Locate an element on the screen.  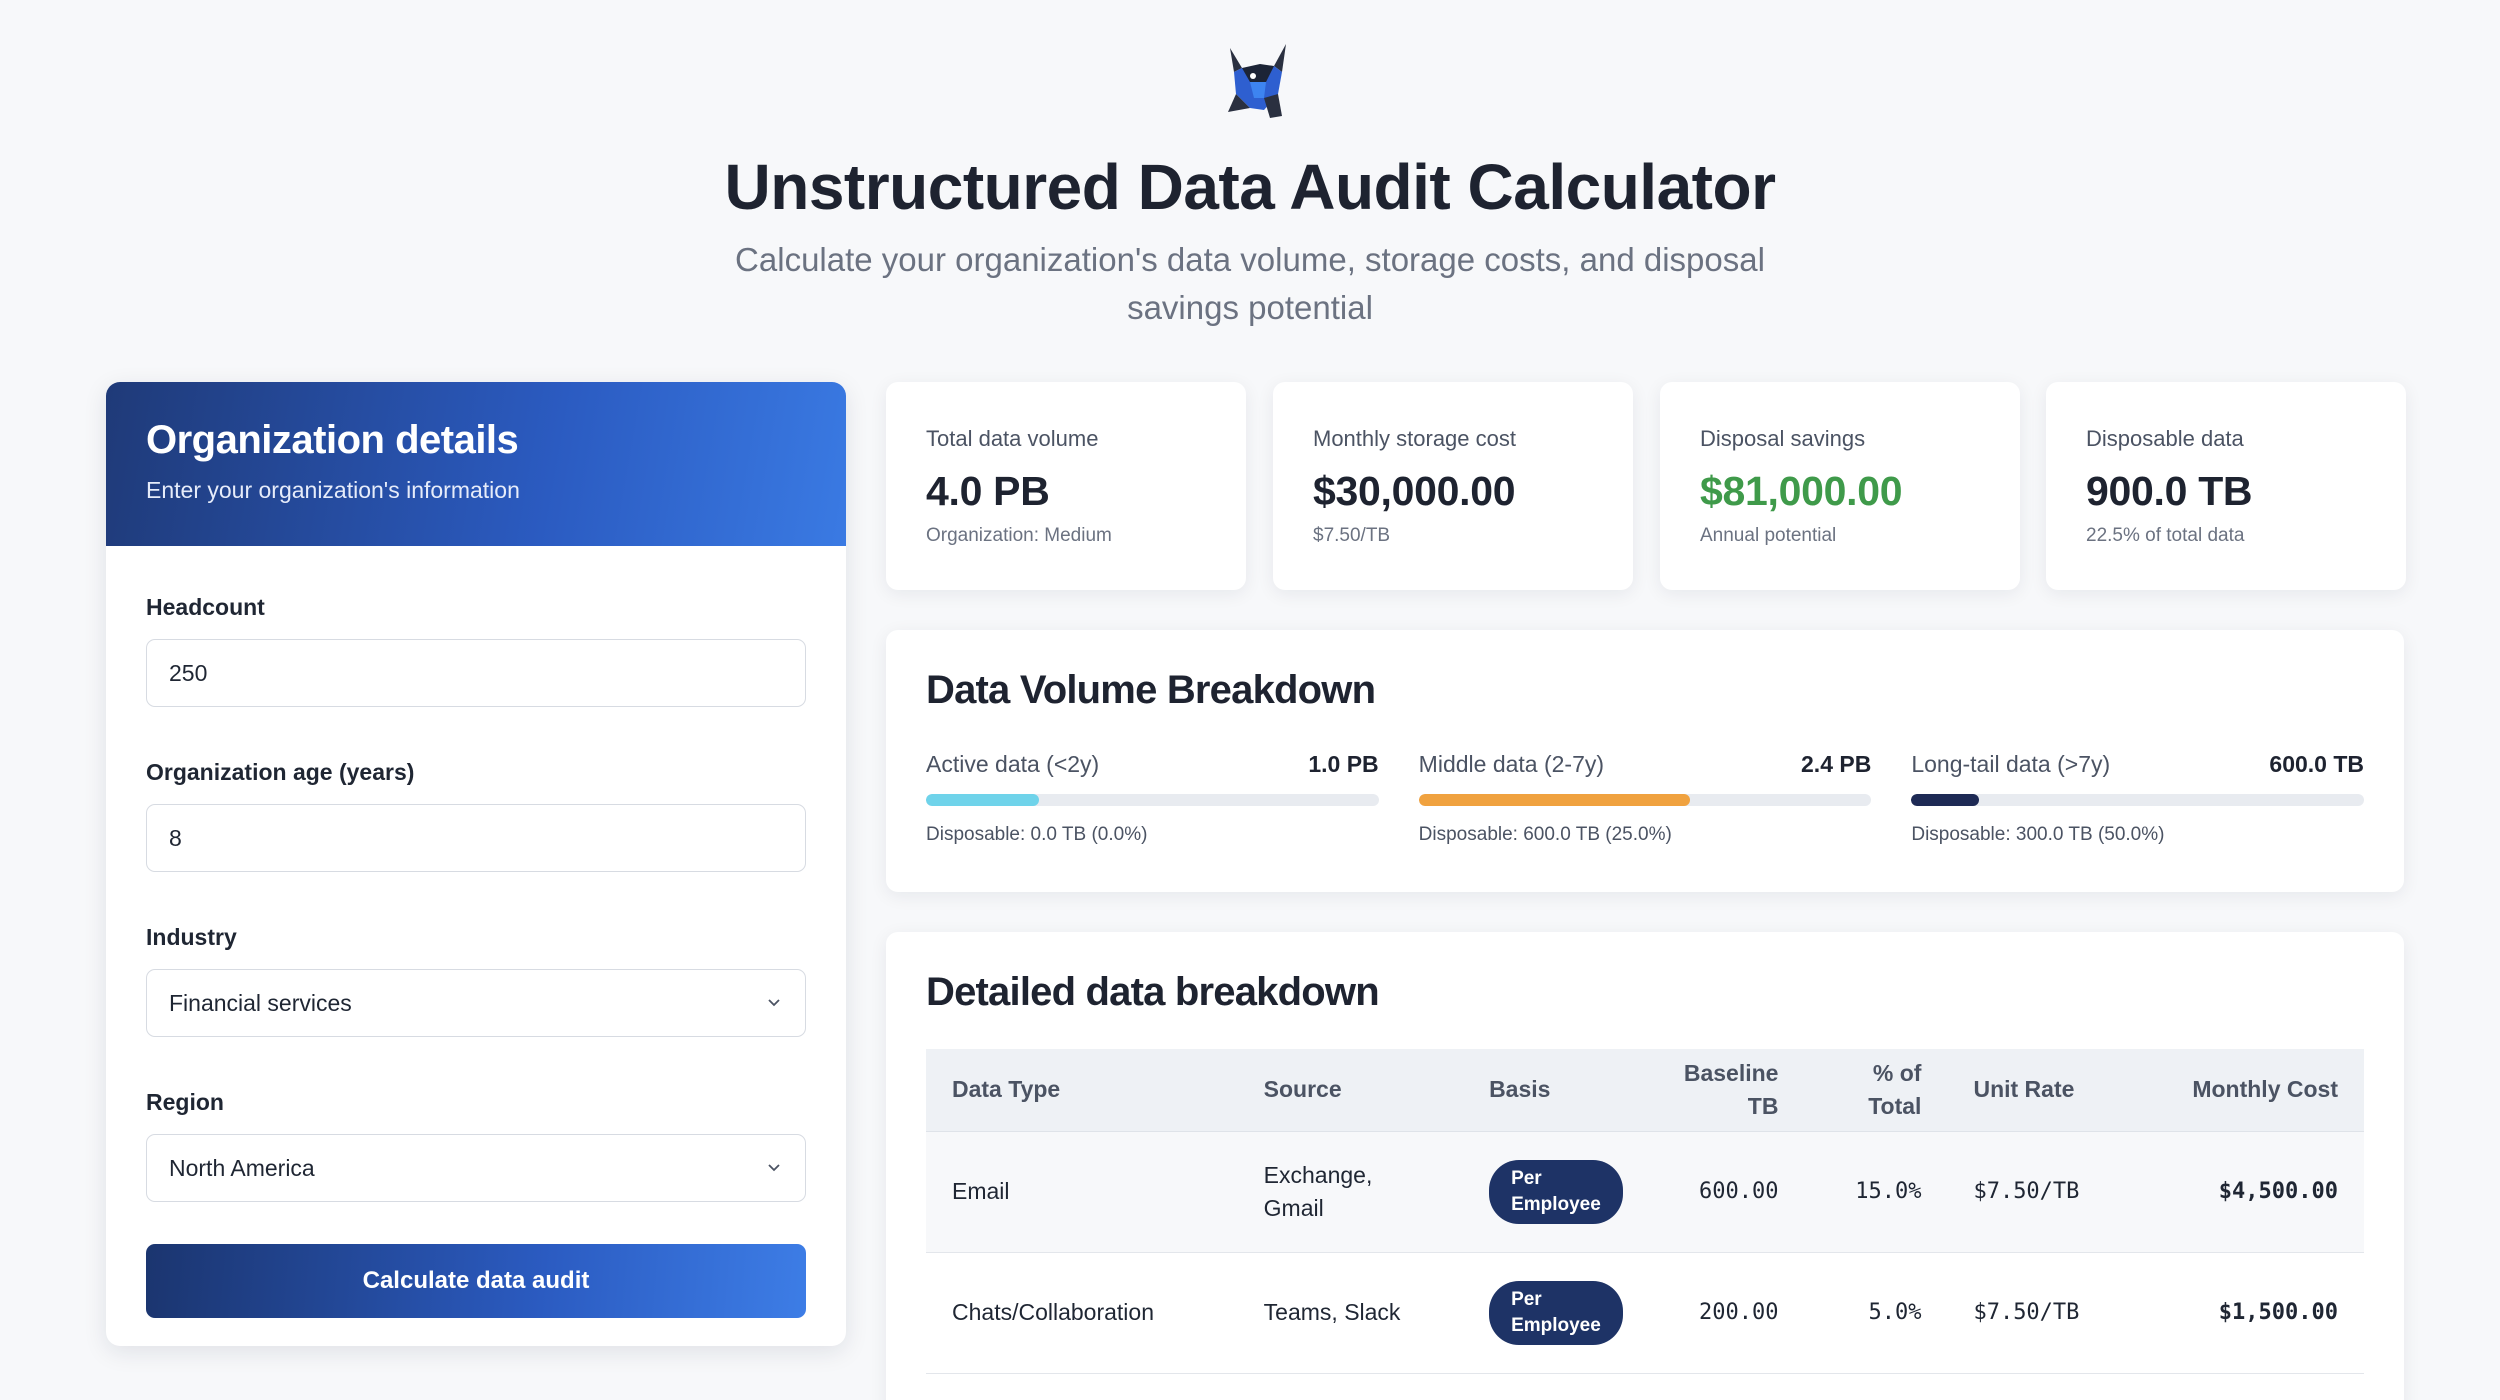
volume-name: Active data (<2y) is located at coordinates (1013, 764).